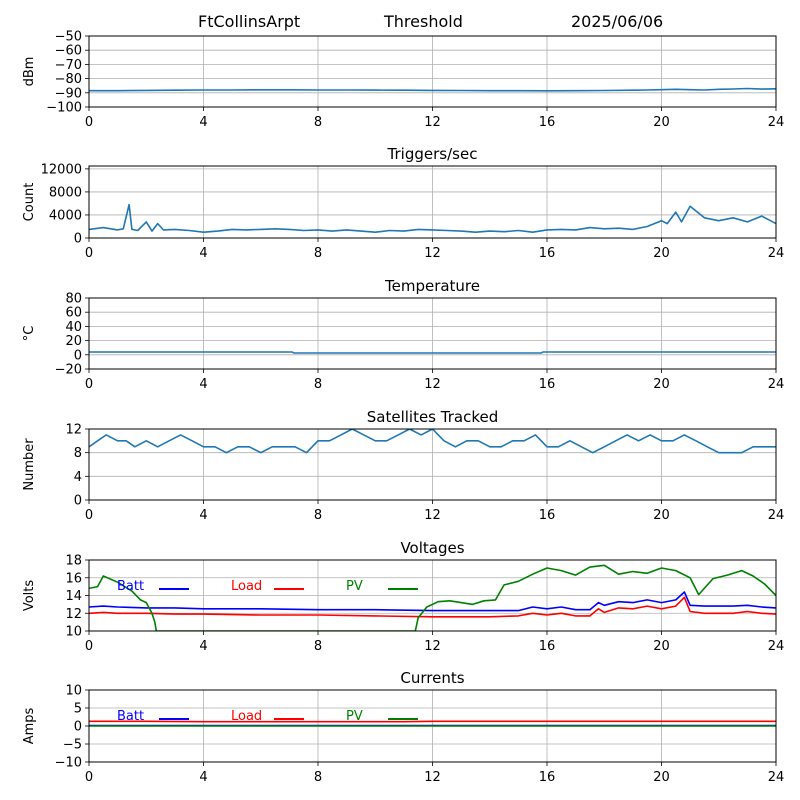 Image resolution: width=800 pixels, height=800 pixels. Describe the element at coordinates (403, 465) in the screenshot. I see `panel-4: 0 4 8 12 16 20 24 0 4 8 12 Satellites Tracked Number` at that location.